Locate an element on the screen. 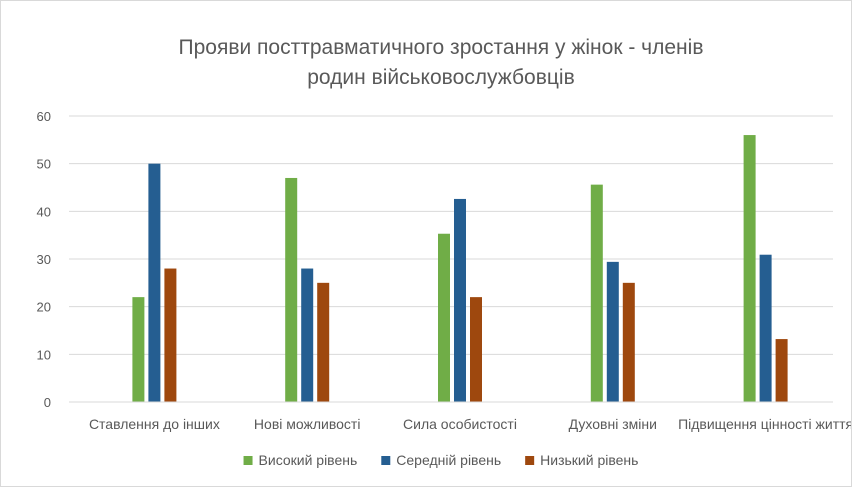 The width and height of the screenshot is (852, 487). y-tick-label: 0 is located at coordinates (47, 402).